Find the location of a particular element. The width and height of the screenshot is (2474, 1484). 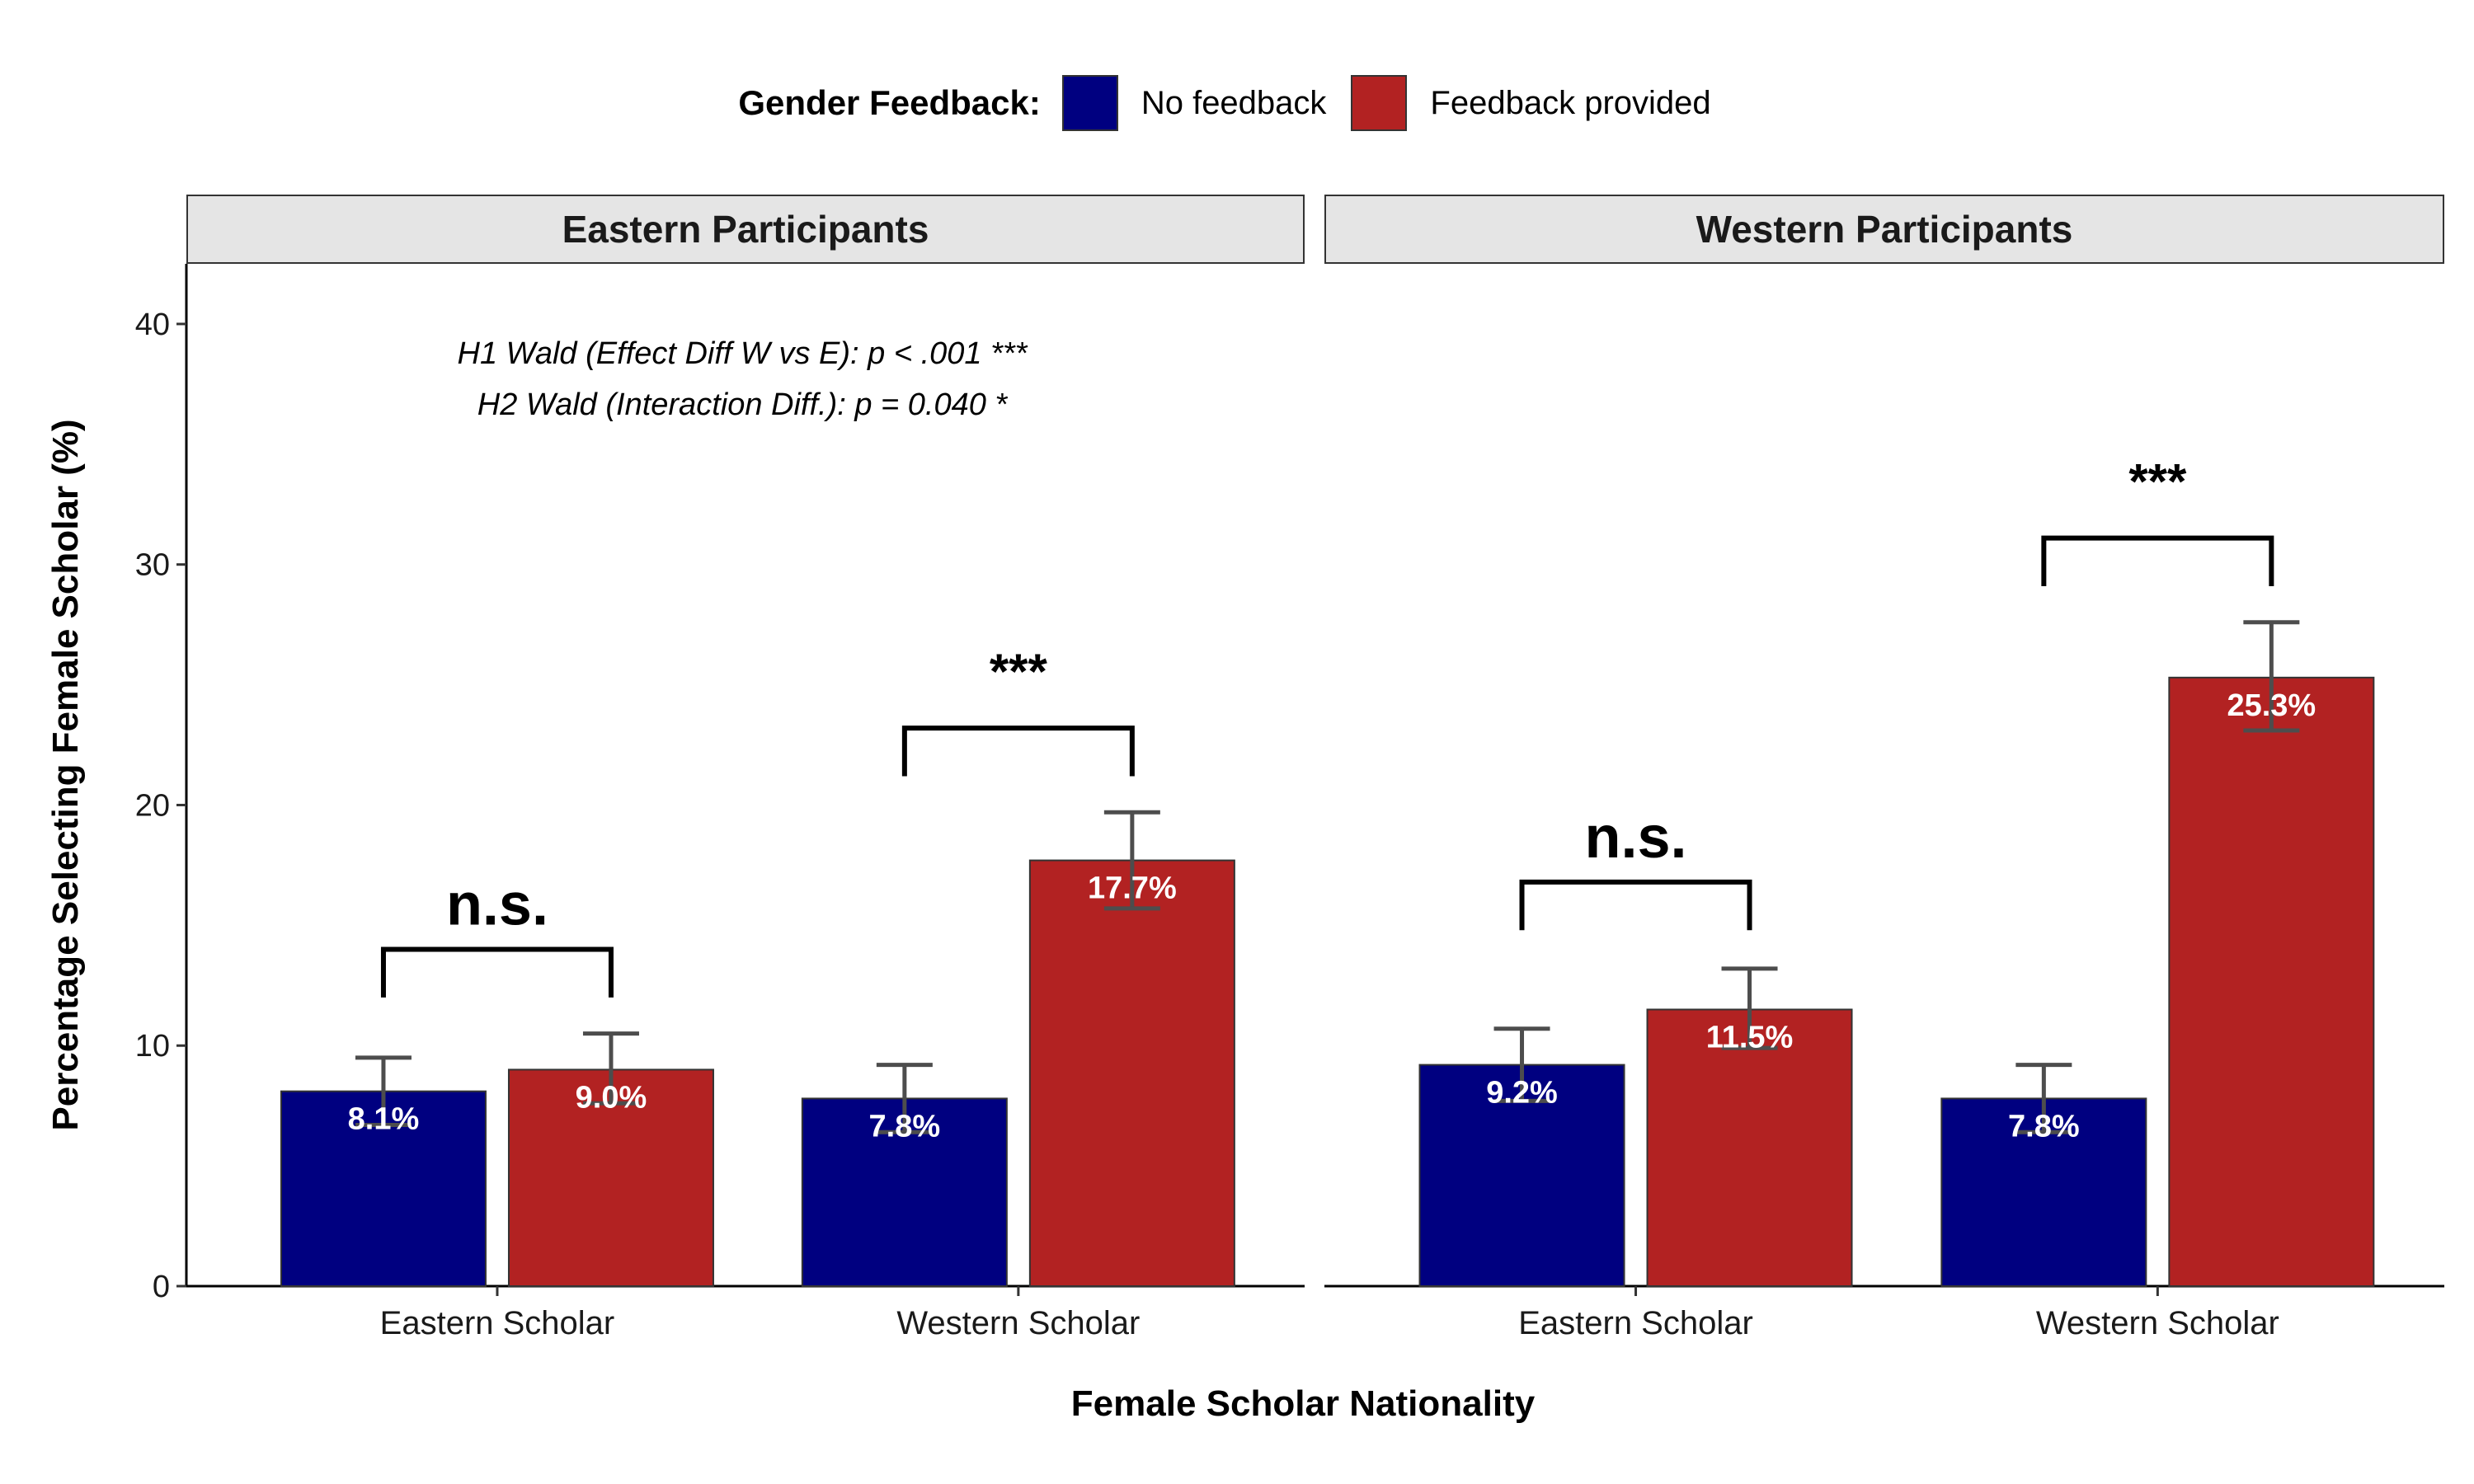

data-label: 17.7% is located at coordinates (1132, 888).